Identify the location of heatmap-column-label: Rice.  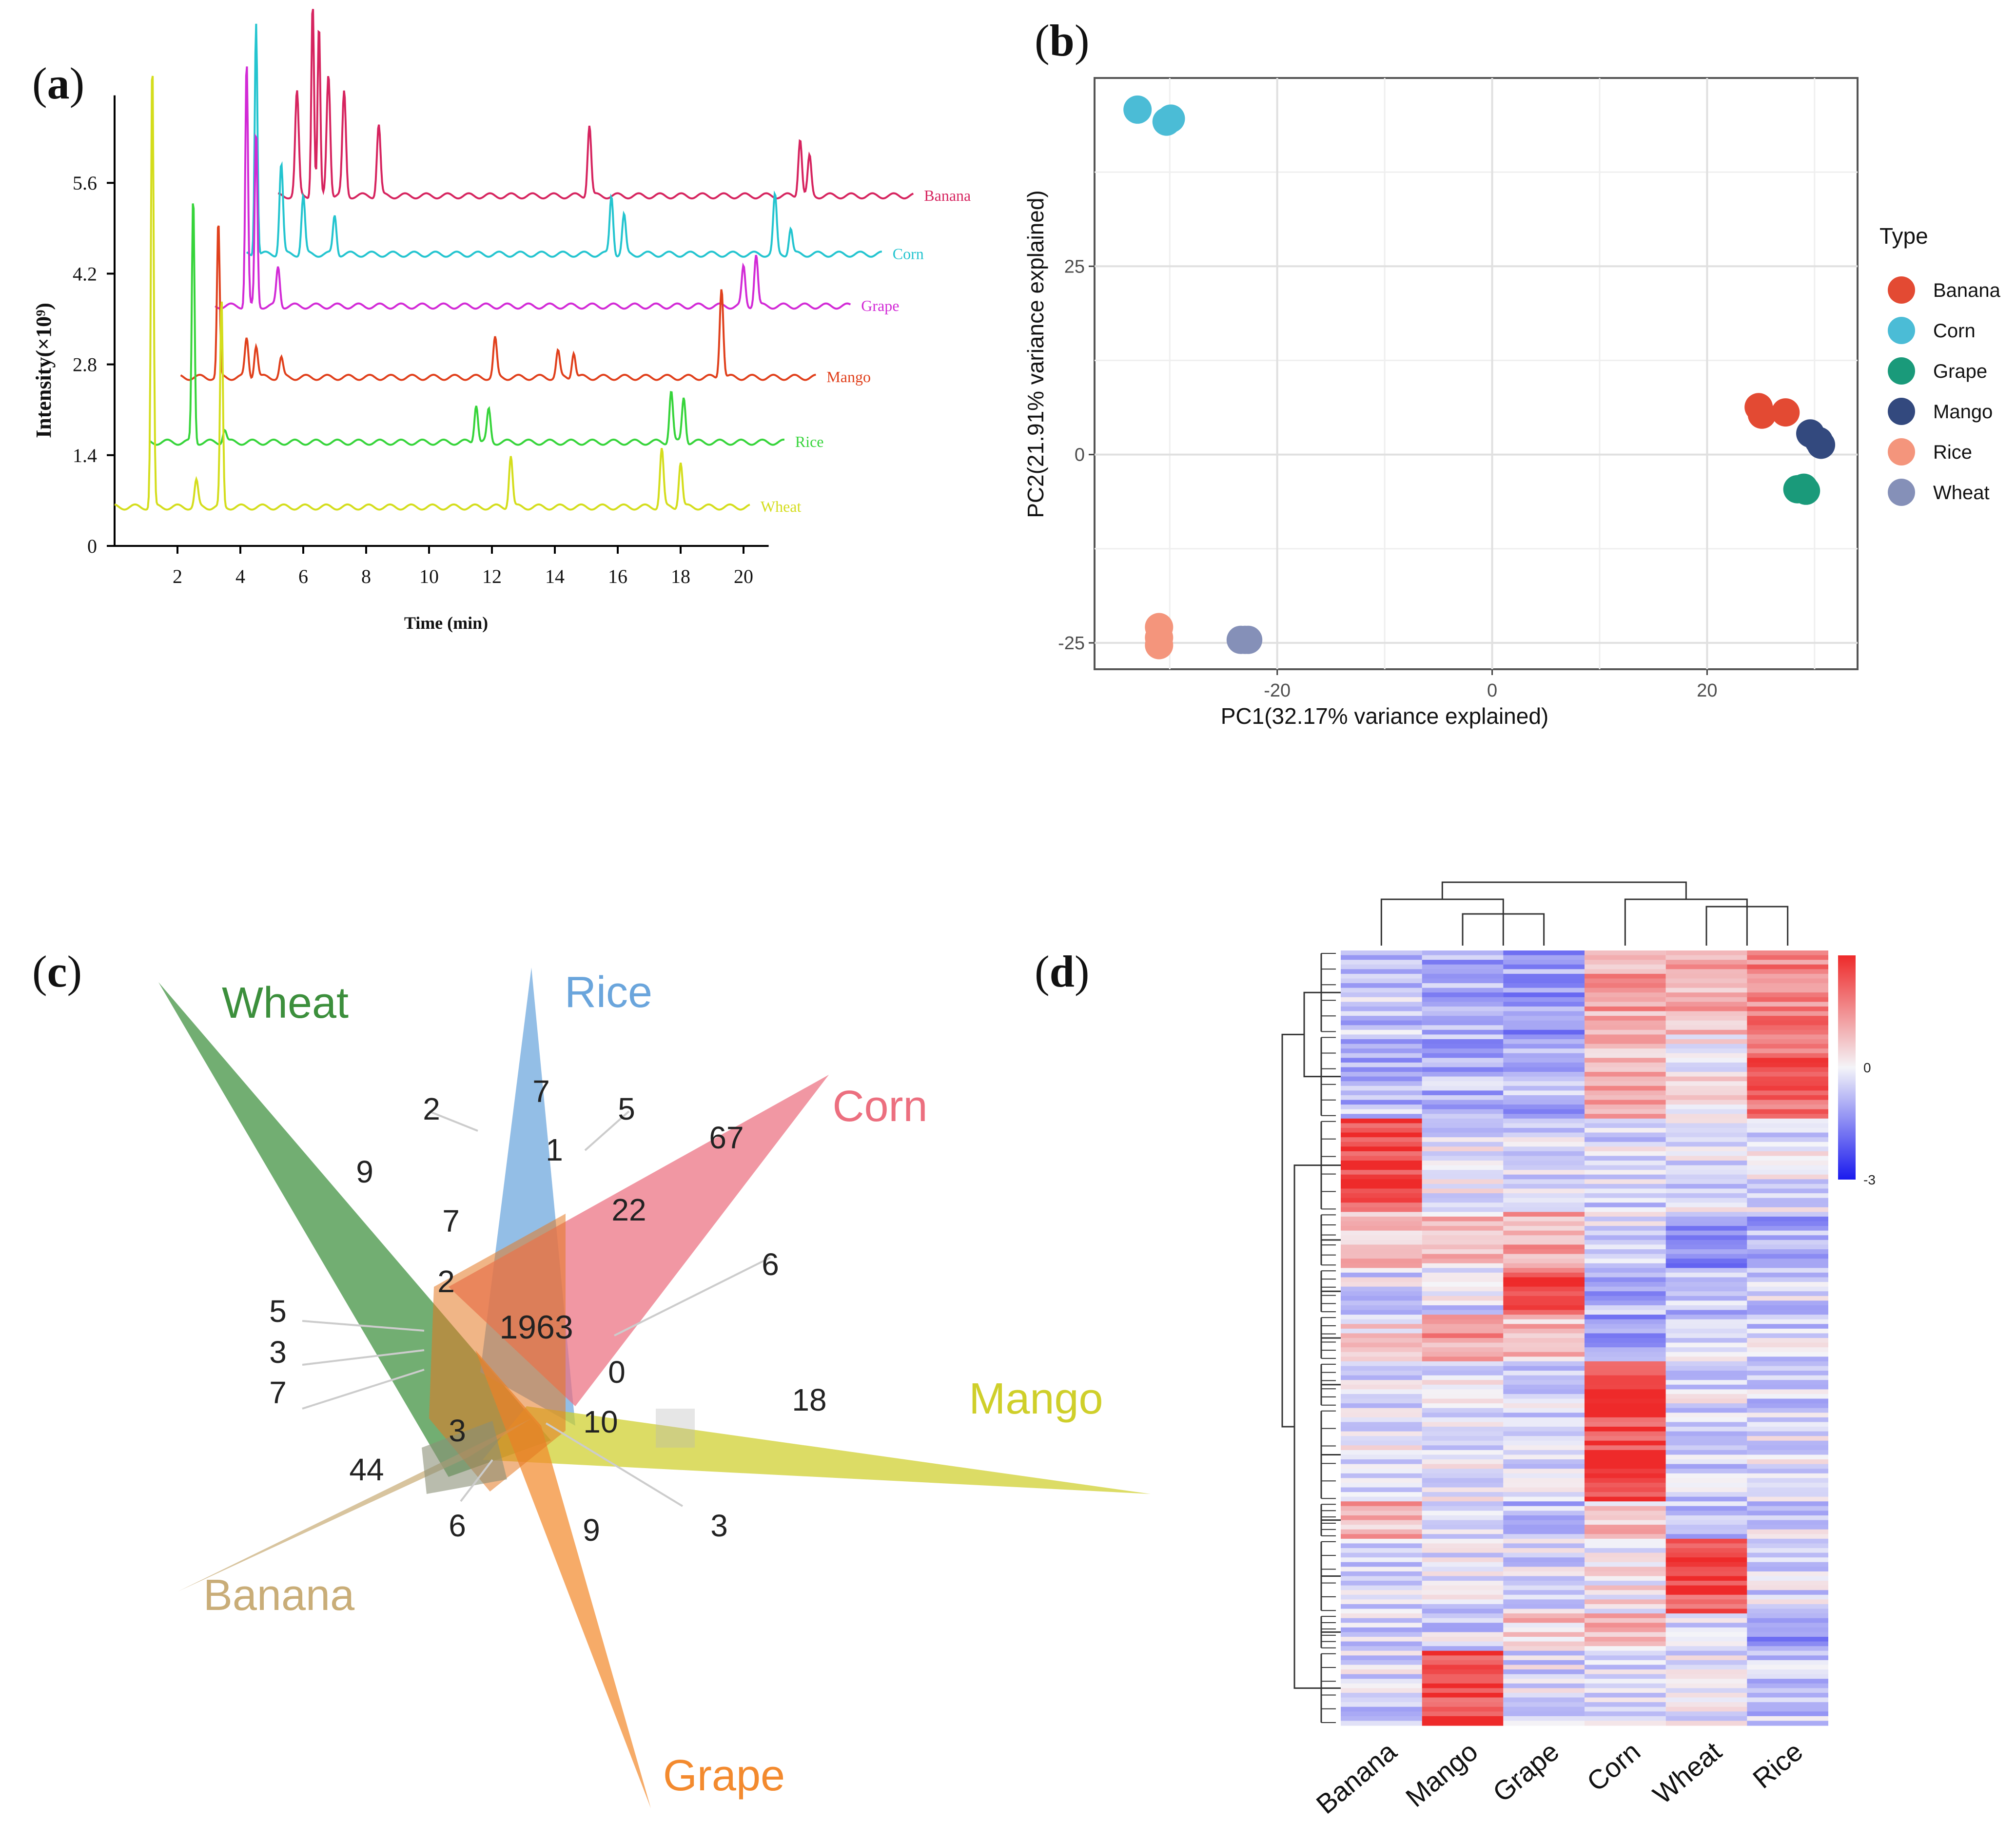
(1777, 1765).